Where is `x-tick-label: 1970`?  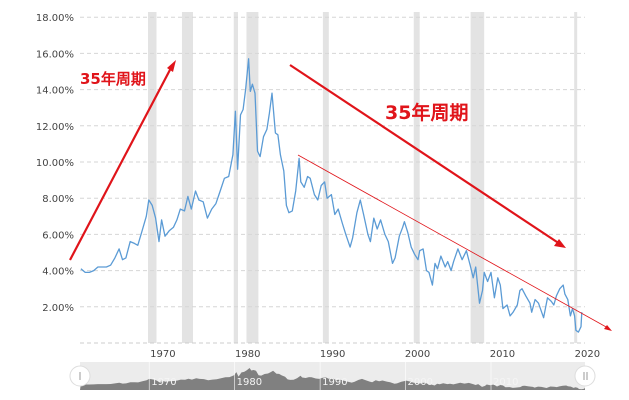
x-tick-label: 1970 is located at coordinates (162, 354).